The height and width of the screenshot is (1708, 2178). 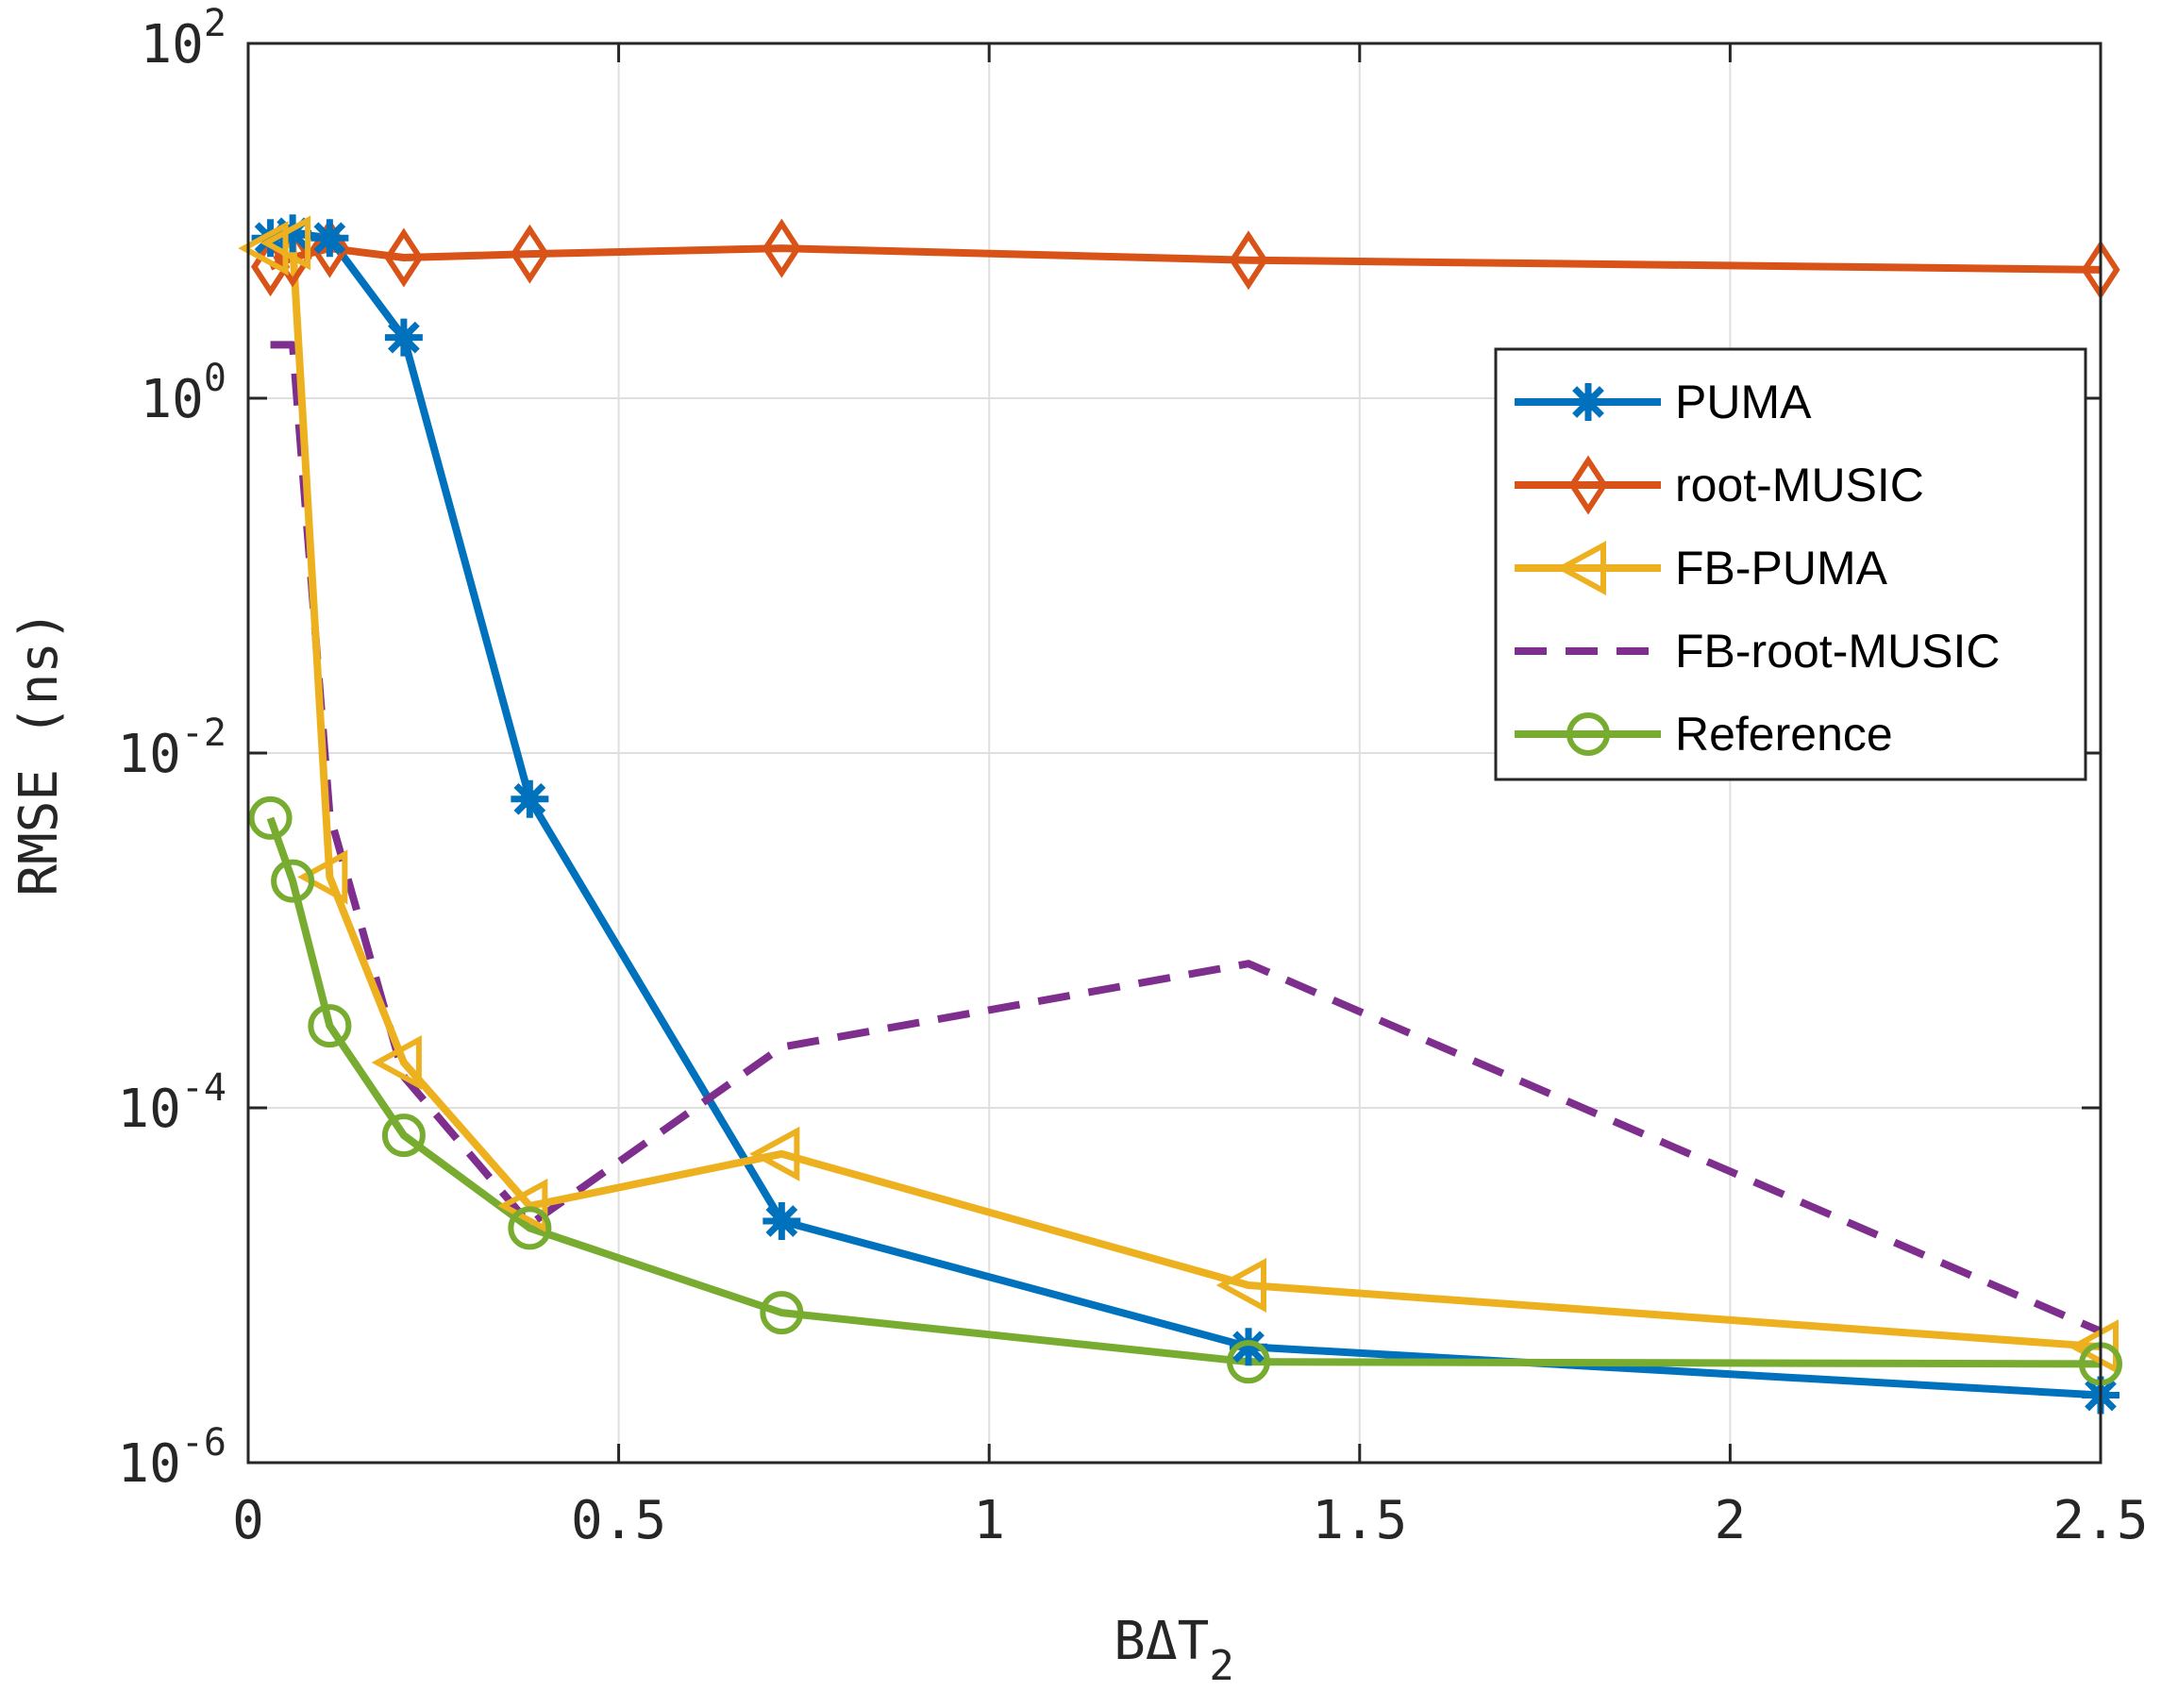 I want to click on y-axis-label: RMSE (ns), so click(x=39, y=753).